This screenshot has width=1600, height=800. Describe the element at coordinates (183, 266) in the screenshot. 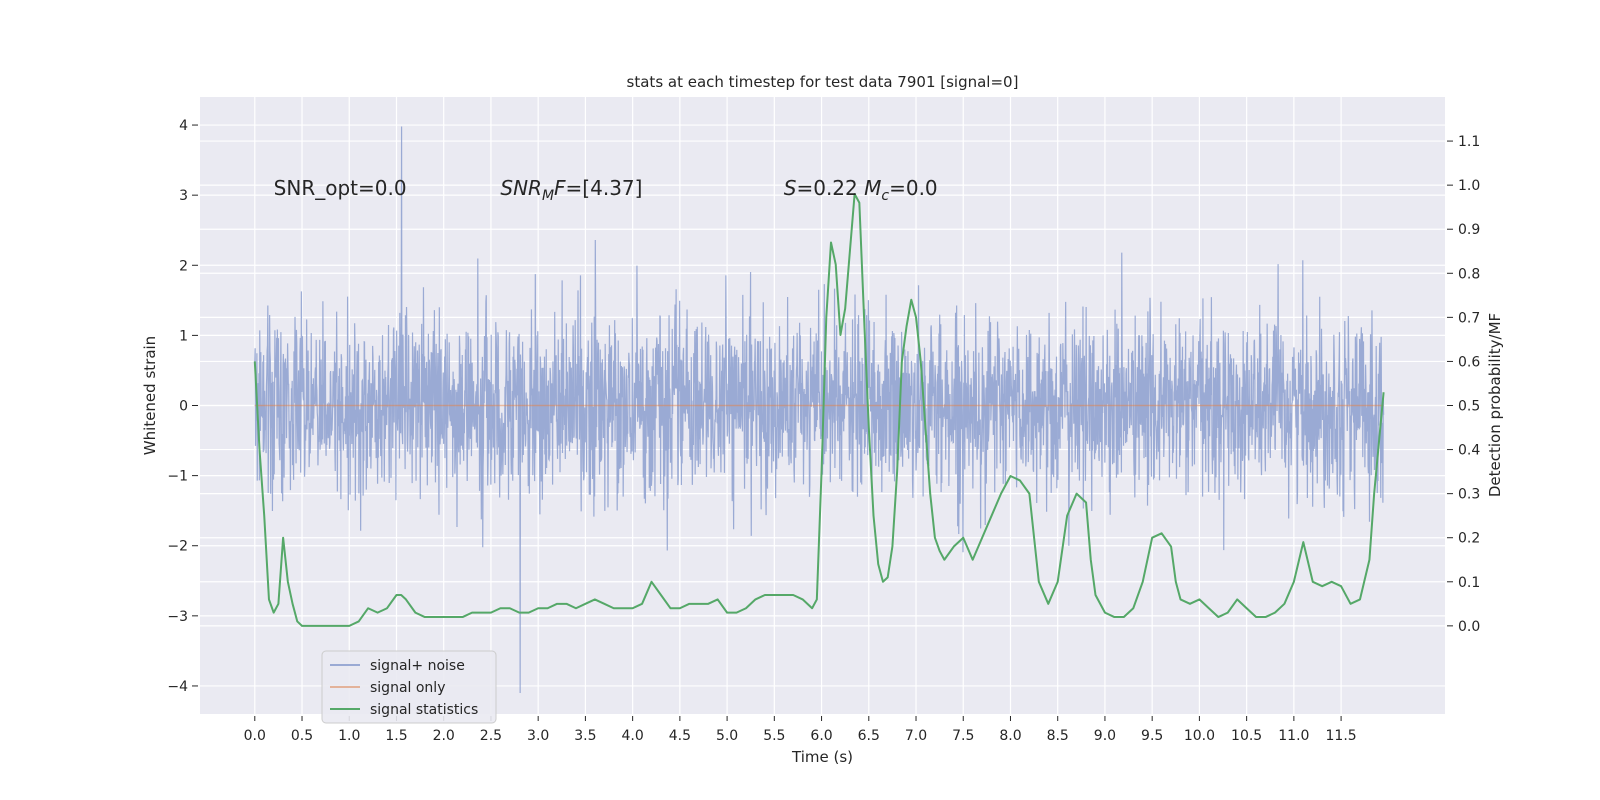

I see `y-tick-label-left: 2` at that location.